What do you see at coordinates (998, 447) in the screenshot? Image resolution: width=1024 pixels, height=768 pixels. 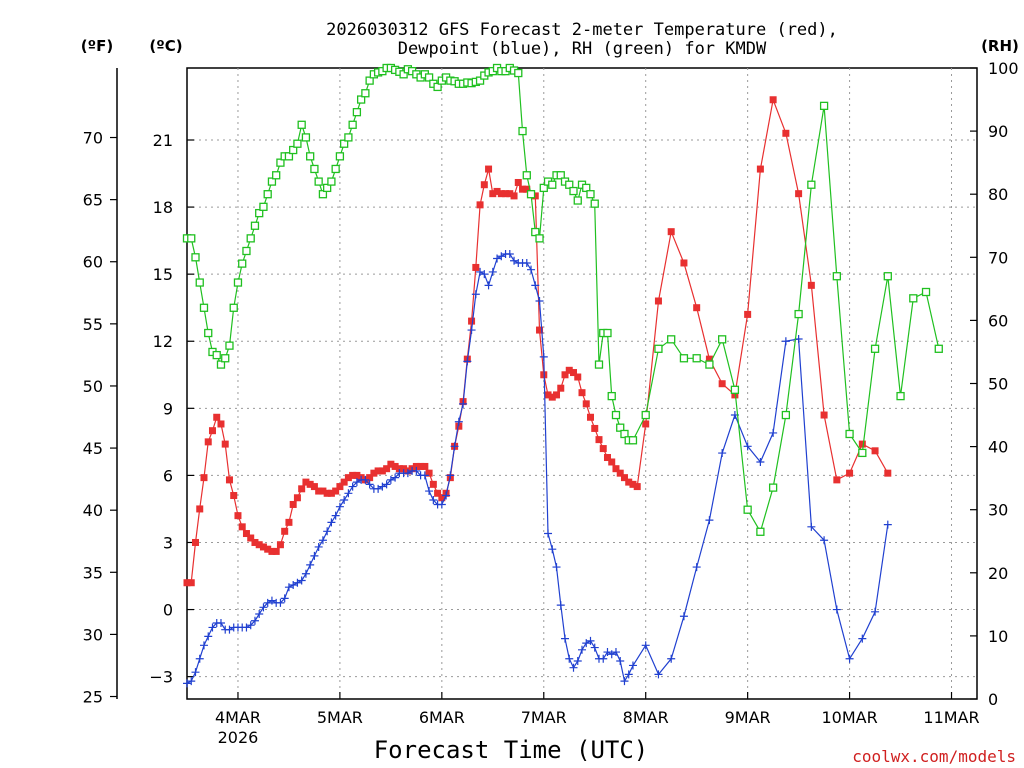 I see `rh-tick-label: 40` at bounding box center [998, 447].